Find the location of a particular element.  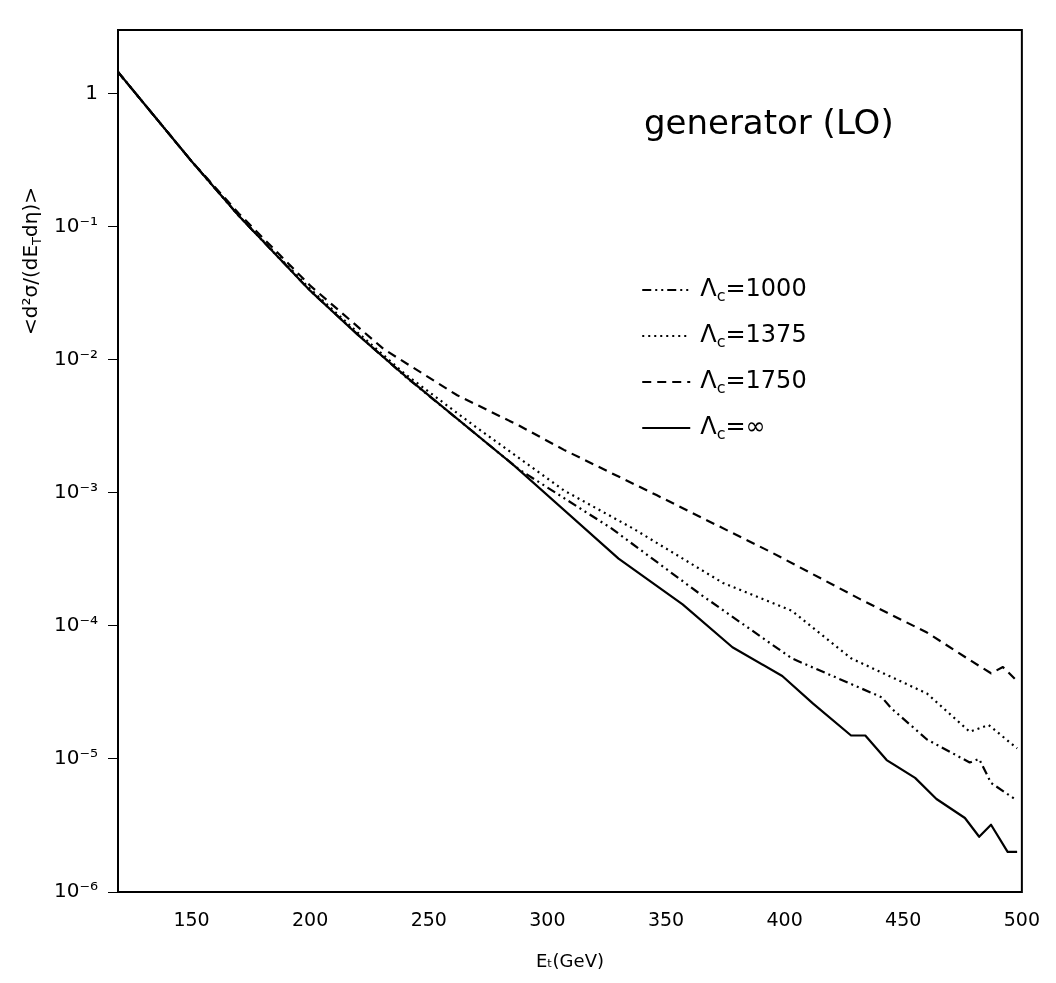

x-tick-label: 350 is located at coordinates (666, 919).